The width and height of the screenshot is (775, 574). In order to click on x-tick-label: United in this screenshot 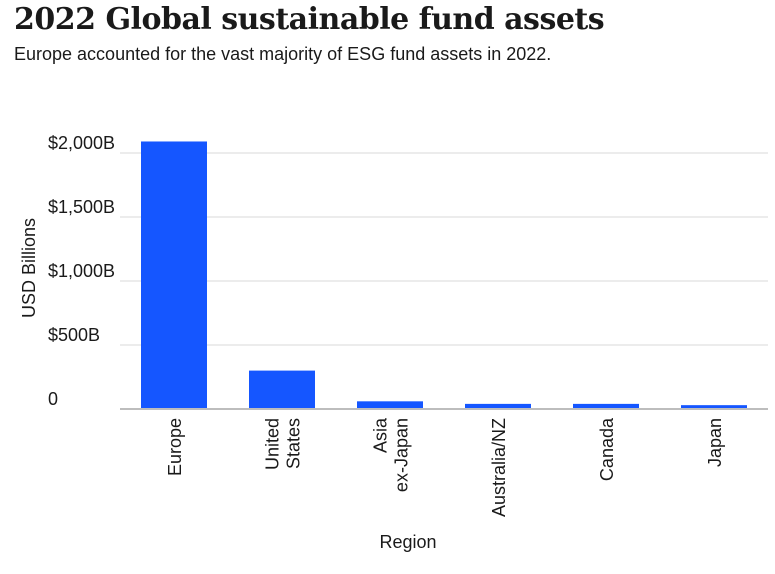, I will do `click(273, 444)`.